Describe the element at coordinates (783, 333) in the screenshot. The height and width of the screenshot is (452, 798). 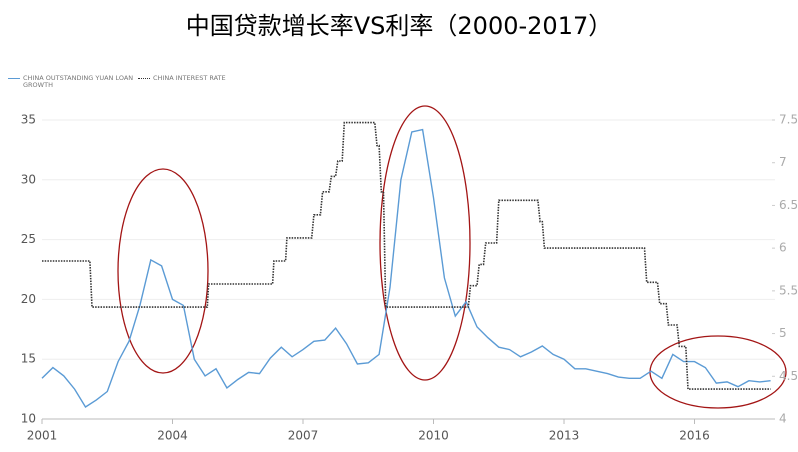
I see `y2-tick-label: 5` at that location.